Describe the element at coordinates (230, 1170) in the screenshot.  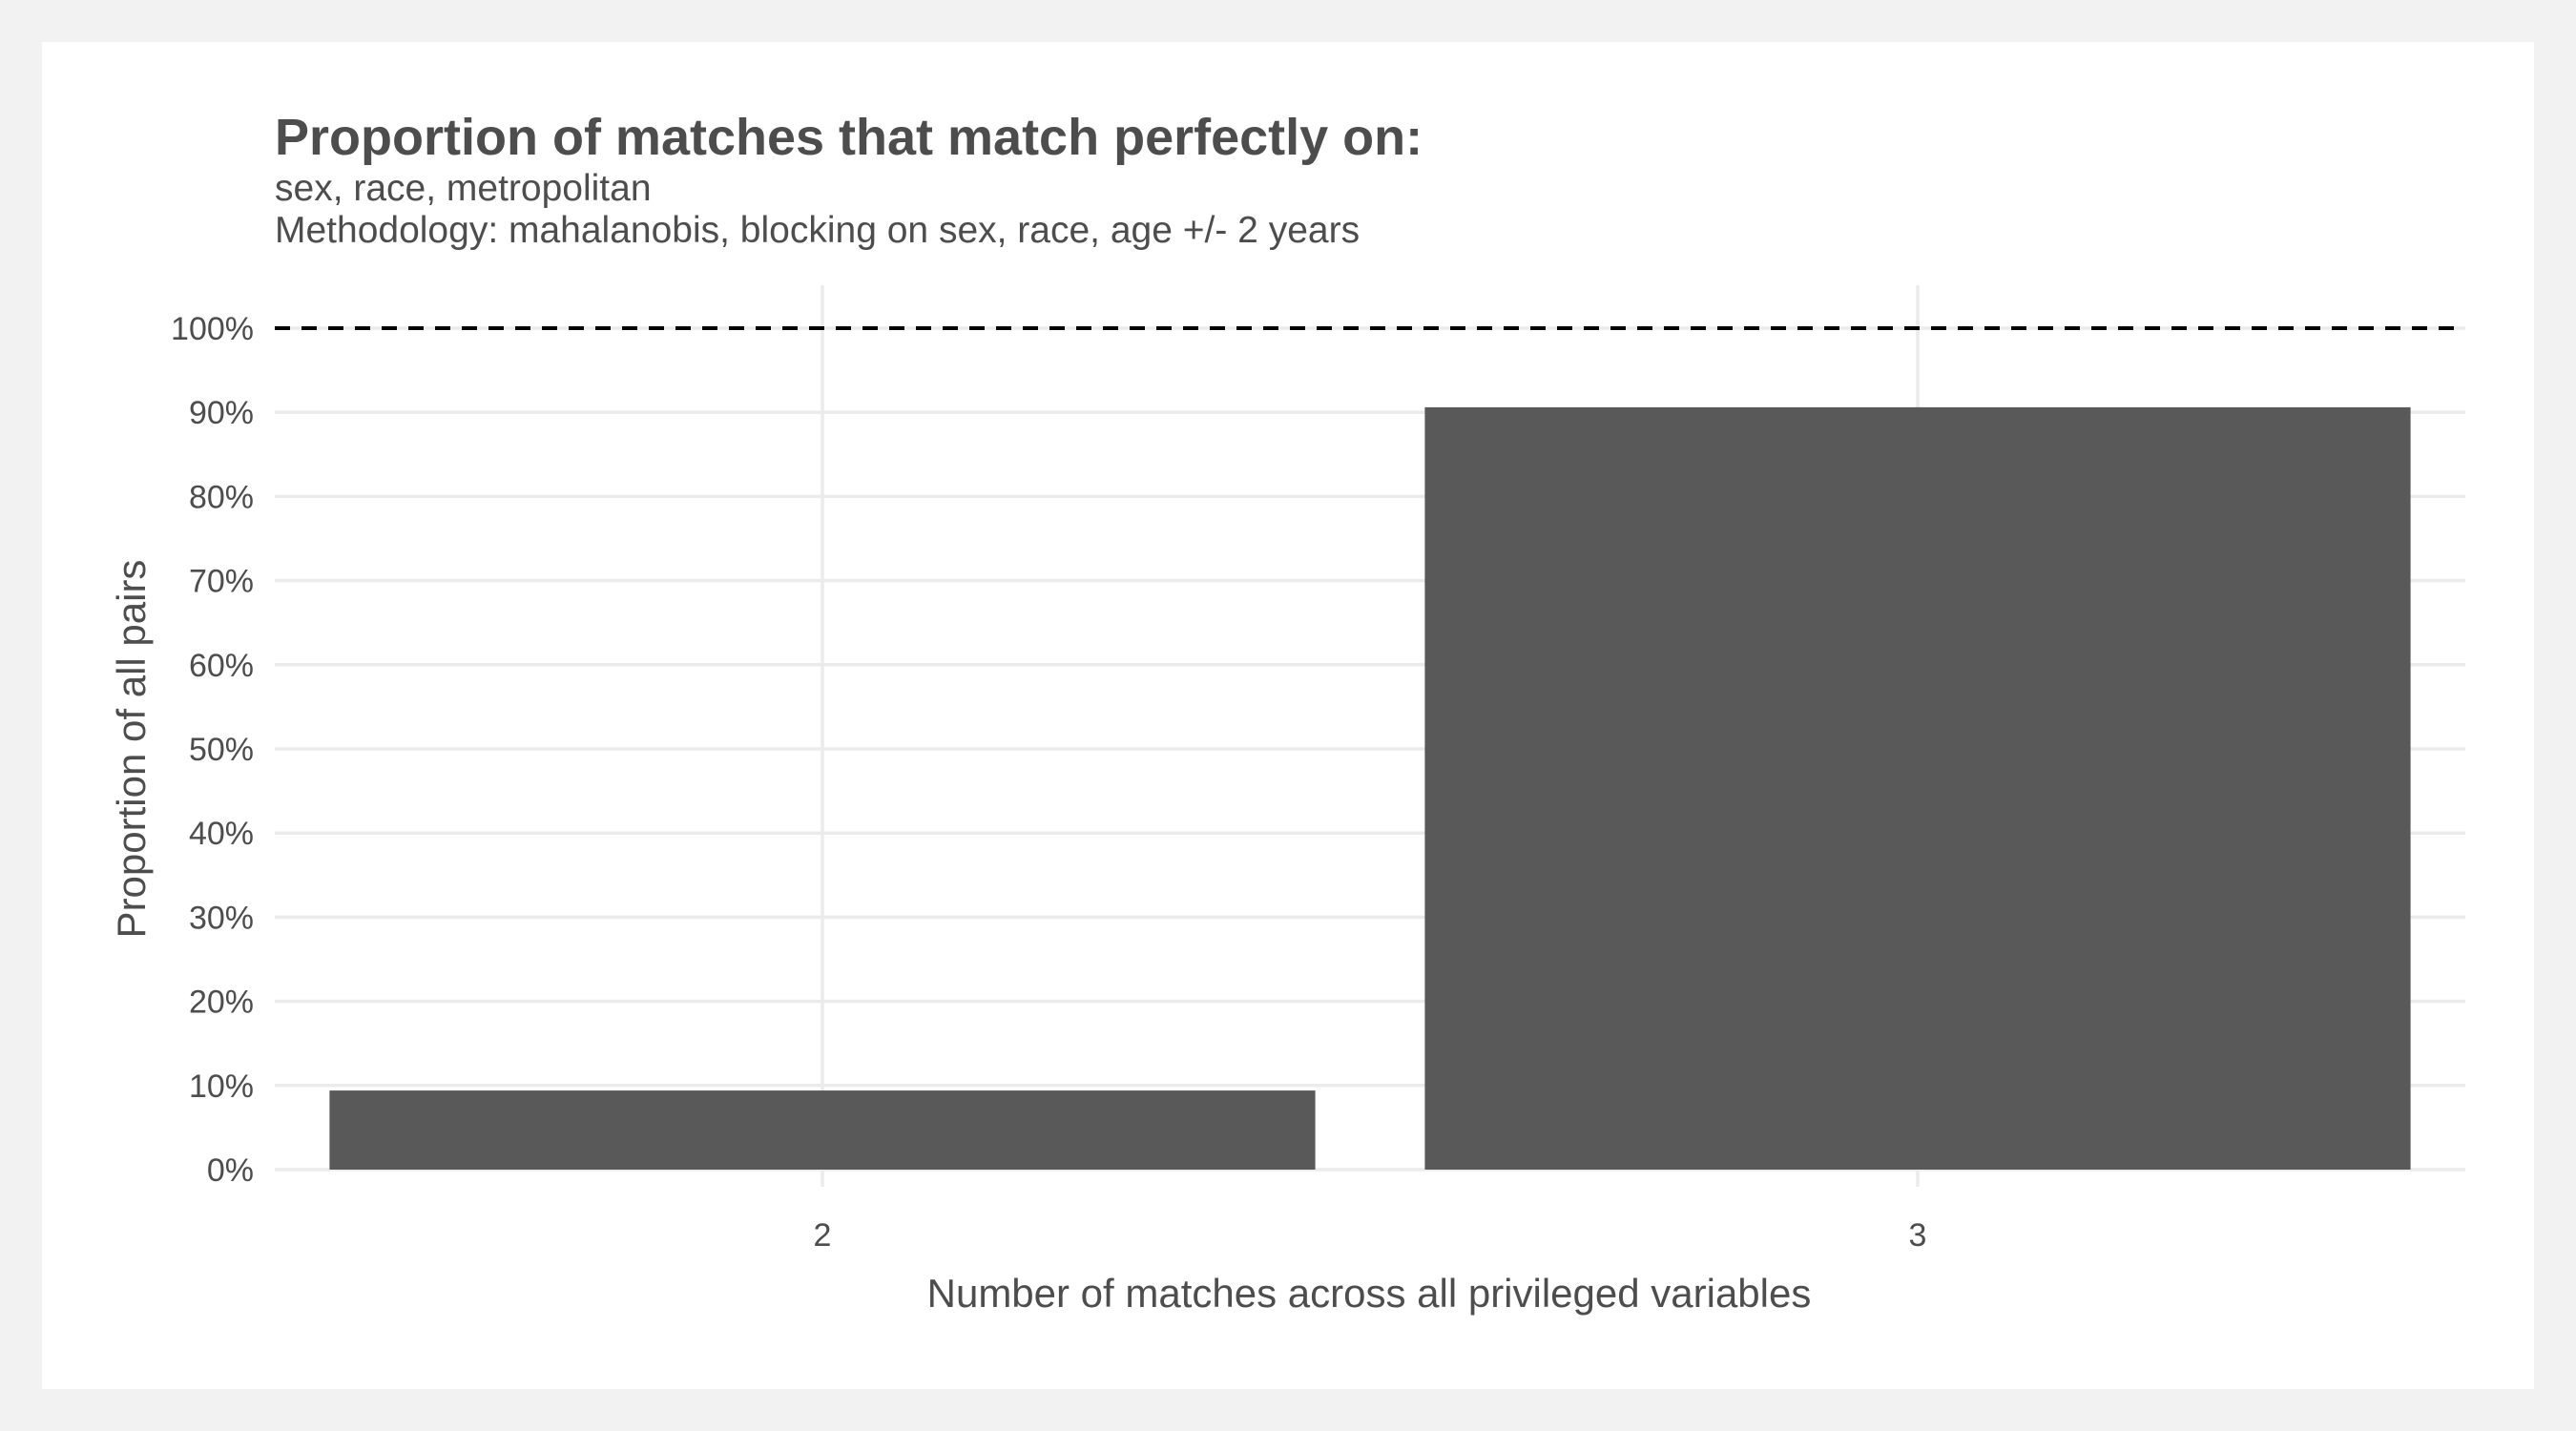
I see `y-tick-label: 0%` at that location.